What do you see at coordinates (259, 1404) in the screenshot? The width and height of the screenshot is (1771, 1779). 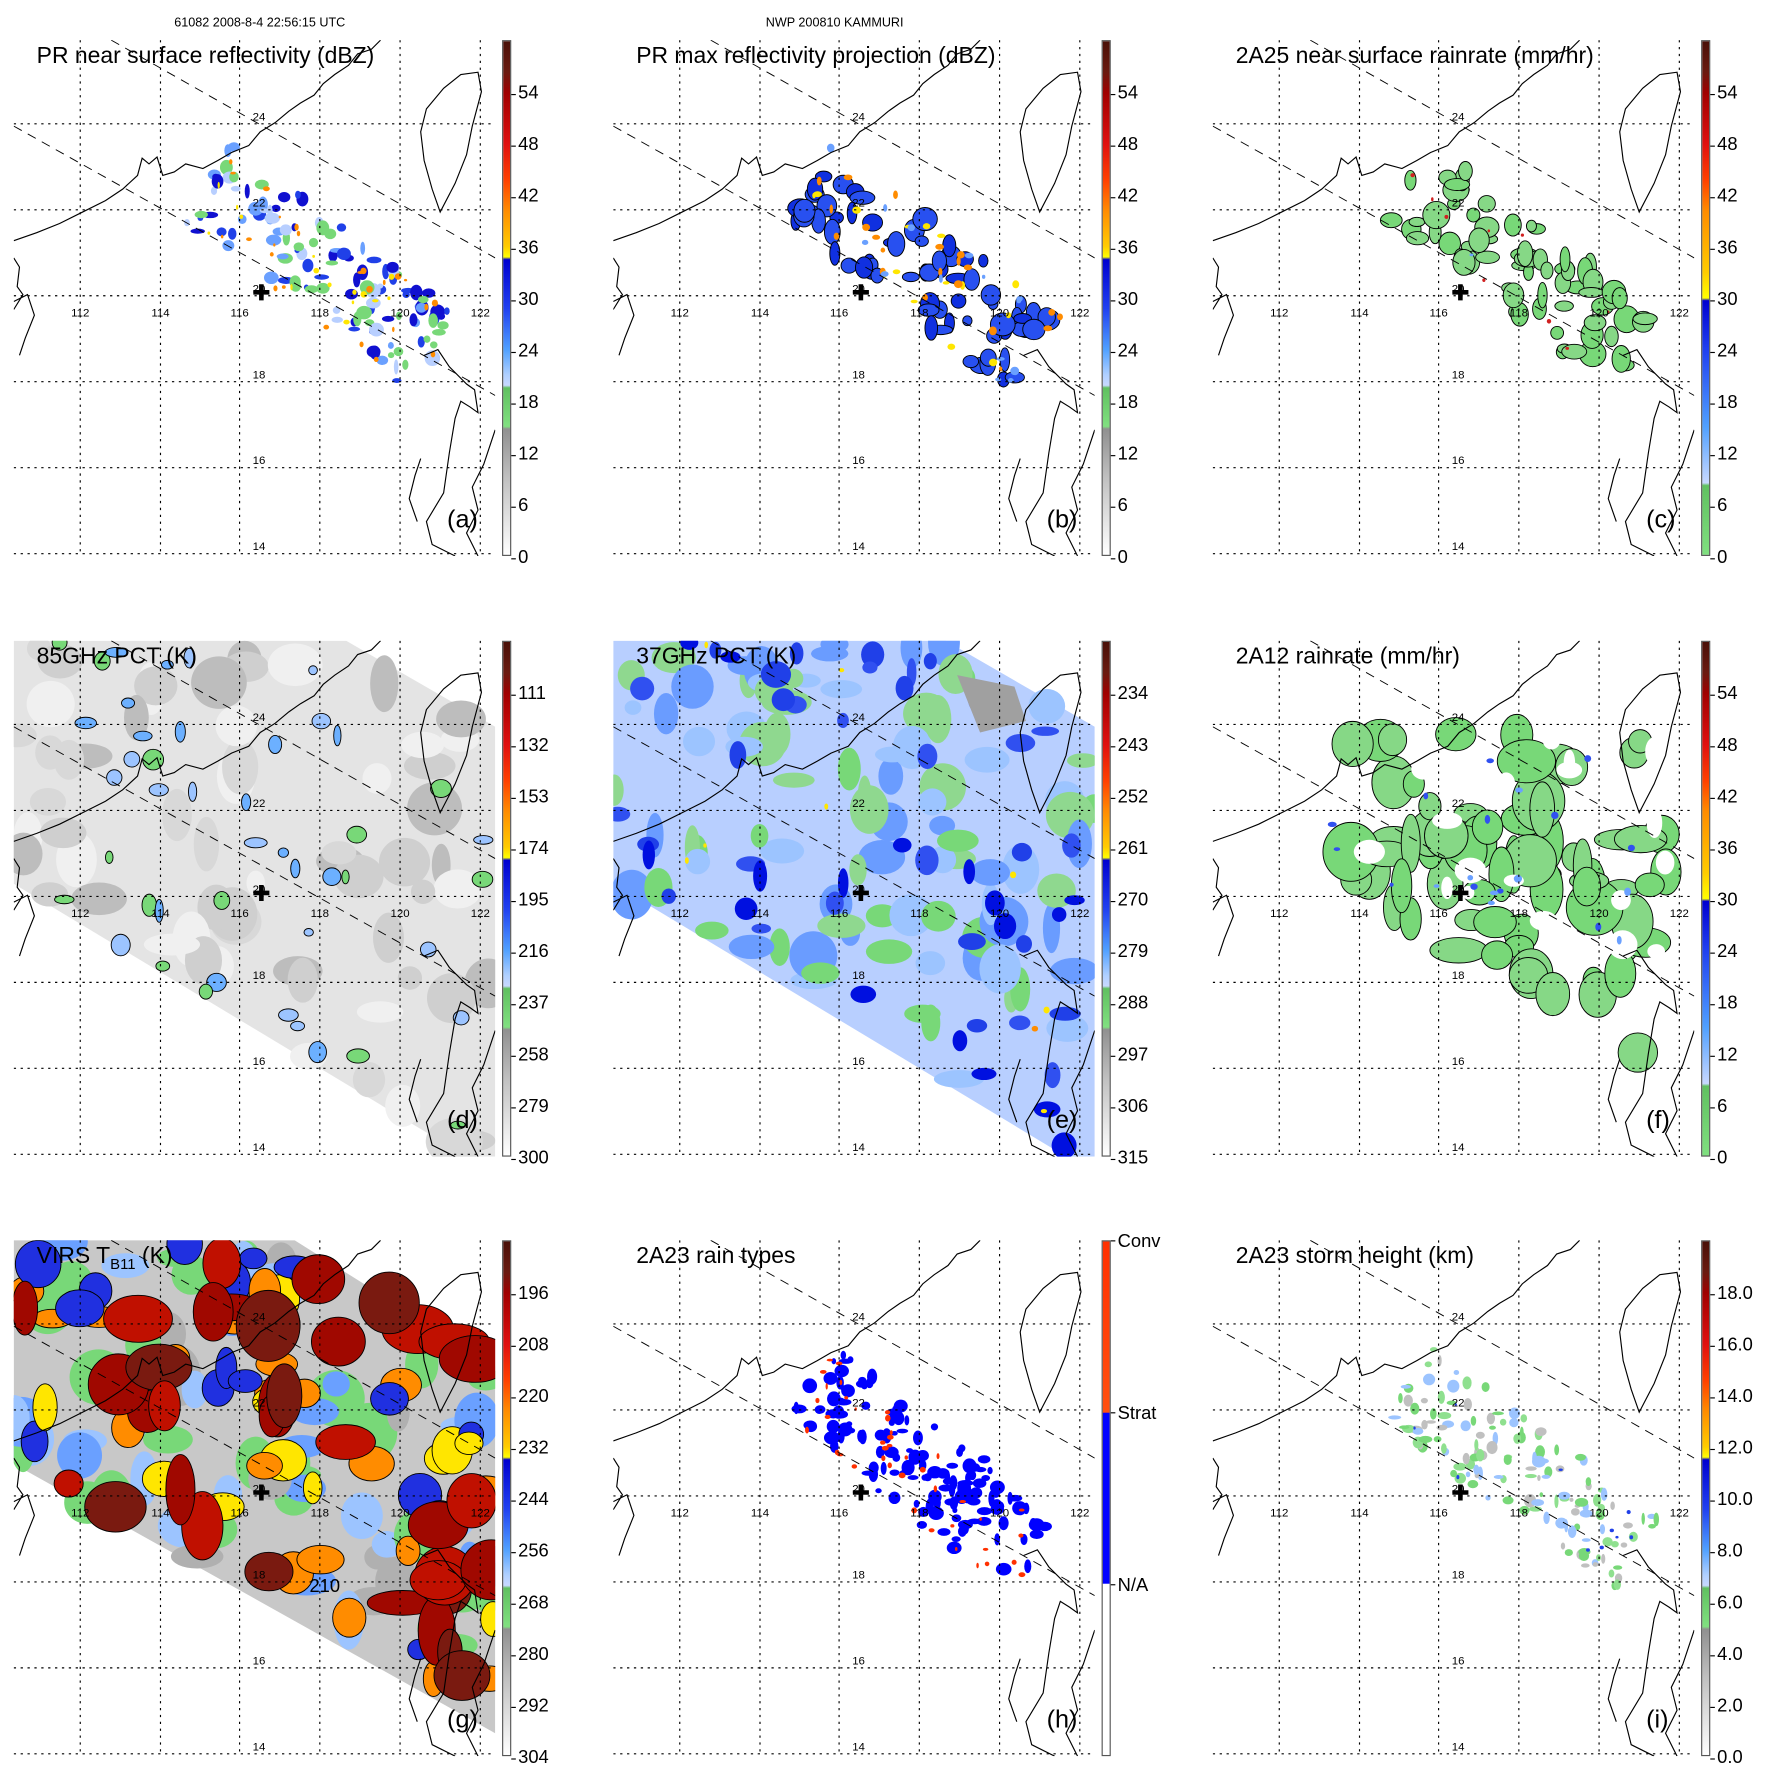 I see `lat-label: 22` at bounding box center [259, 1404].